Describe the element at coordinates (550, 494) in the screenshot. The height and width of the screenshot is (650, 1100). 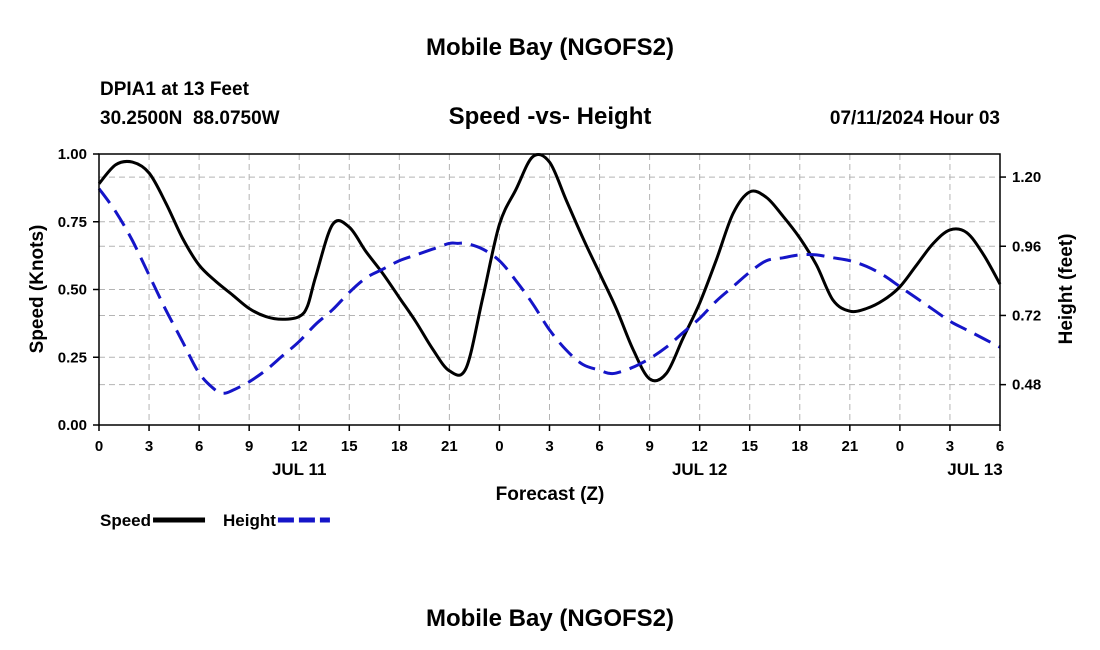
I see `x-axis-title: Forecast (Z)` at that location.